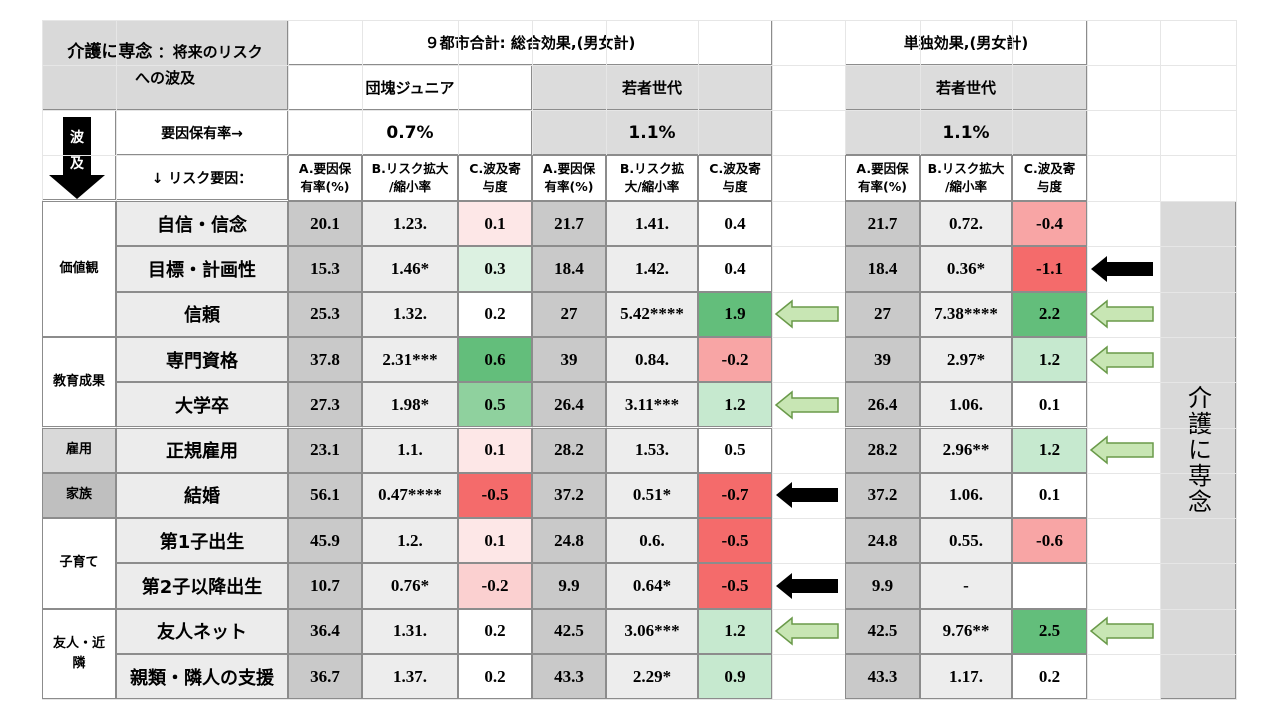  What do you see at coordinates (410, 87) in the screenshot?
I see `group-dankai: 団塊ジュニア` at bounding box center [410, 87].